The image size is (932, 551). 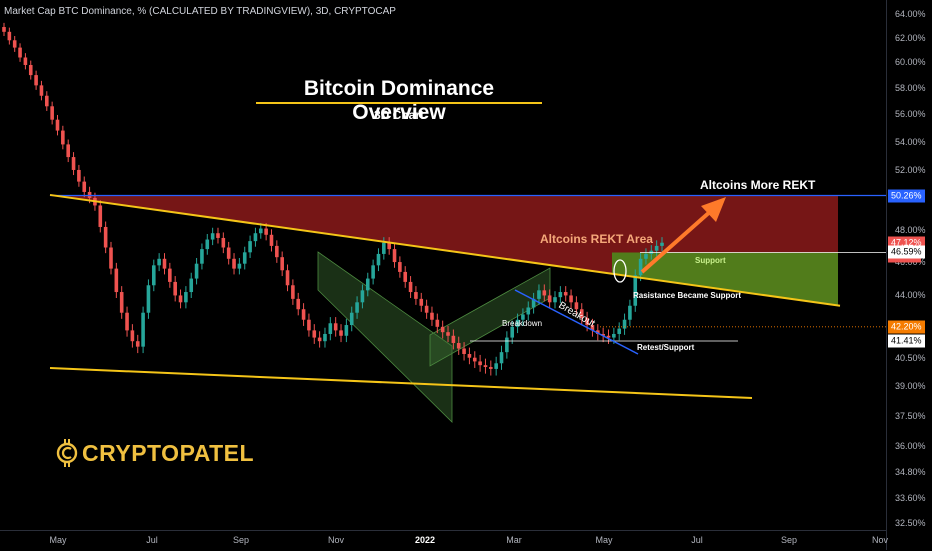 I want to click on price-tick-label: 56.00%, so click(x=910, y=114).